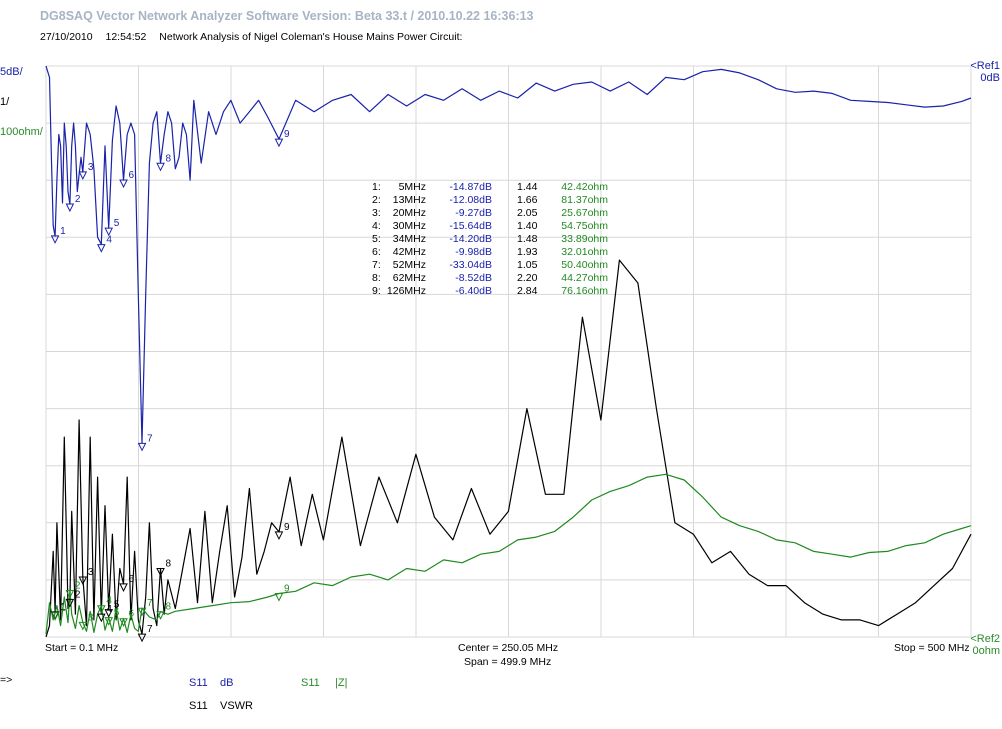 The height and width of the screenshot is (729, 1002). What do you see at coordinates (287, 589) in the screenshot?
I see `marker-number: 9` at bounding box center [287, 589].